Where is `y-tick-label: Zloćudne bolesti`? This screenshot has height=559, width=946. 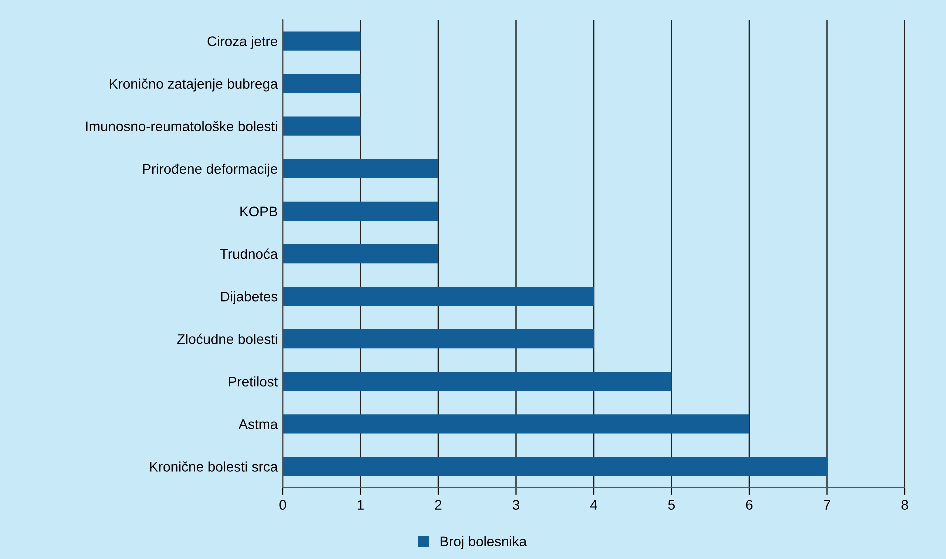 y-tick-label: Zloćudne bolesti is located at coordinates (227, 339).